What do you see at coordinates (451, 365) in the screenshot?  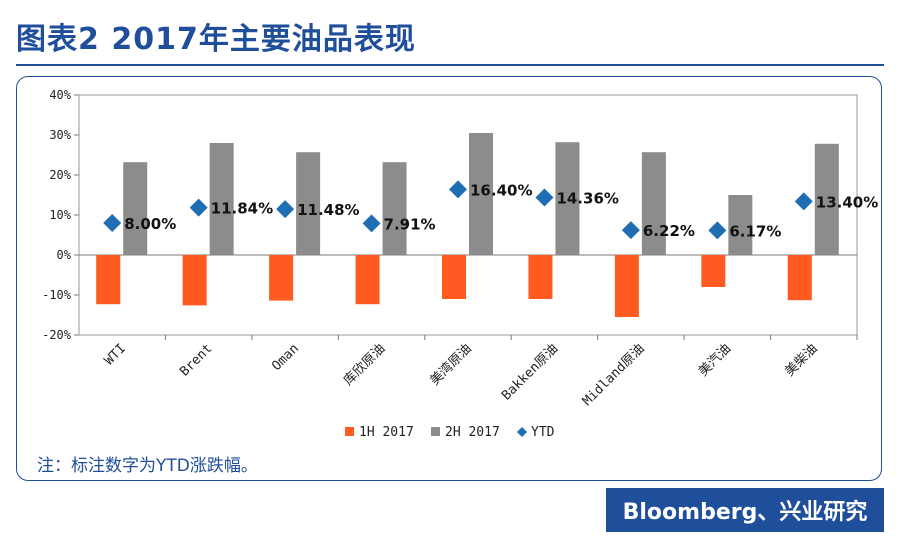 I see `x-category-label: 美湾原油` at bounding box center [451, 365].